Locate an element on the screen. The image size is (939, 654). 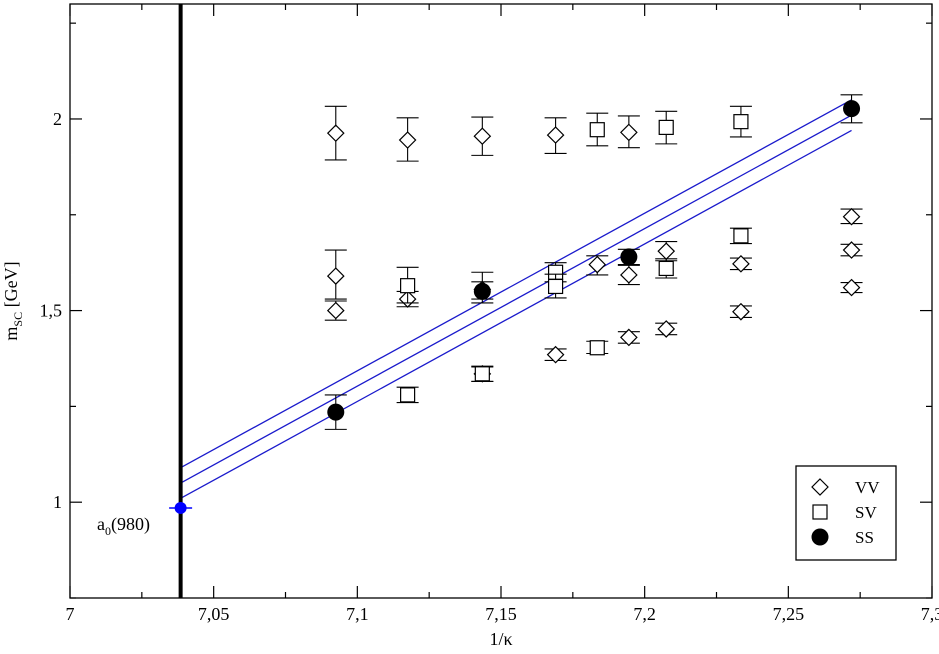
legend-marker-vv is located at coordinates (820, 487).